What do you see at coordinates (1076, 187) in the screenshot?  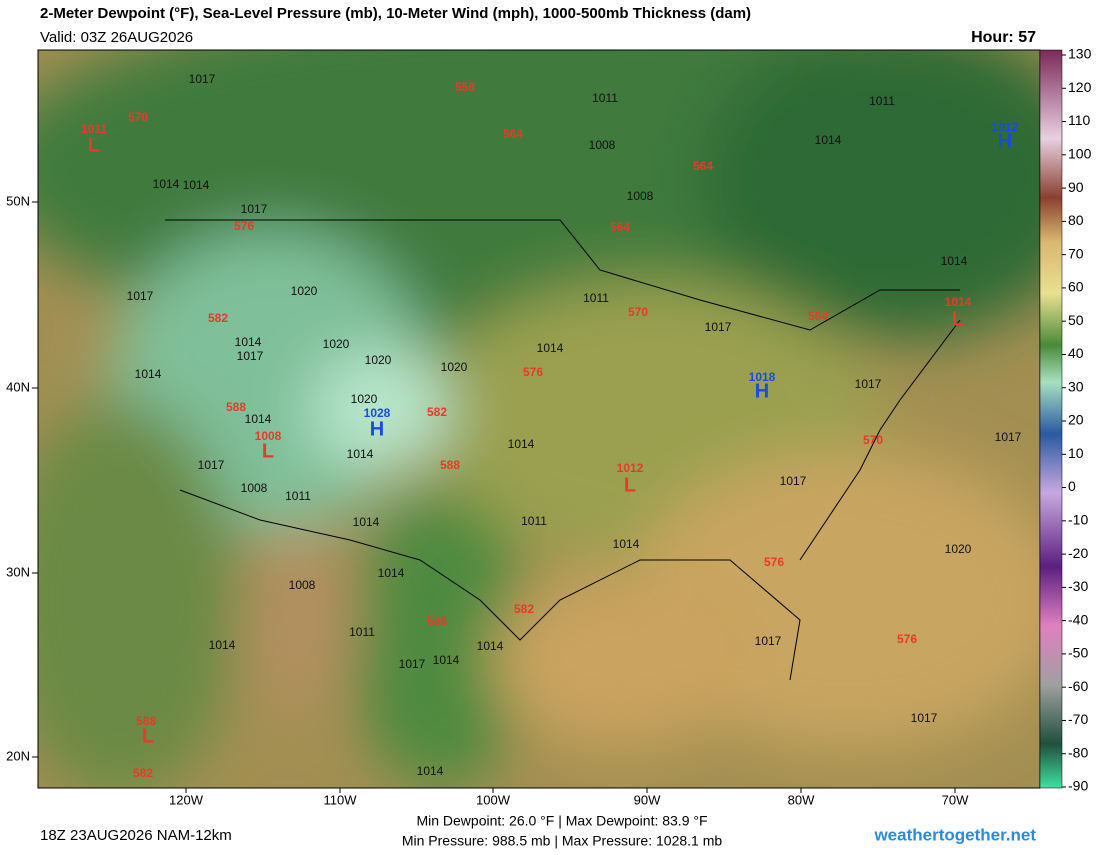 I see `colorbar-label: 90` at bounding box center [1076, 187].